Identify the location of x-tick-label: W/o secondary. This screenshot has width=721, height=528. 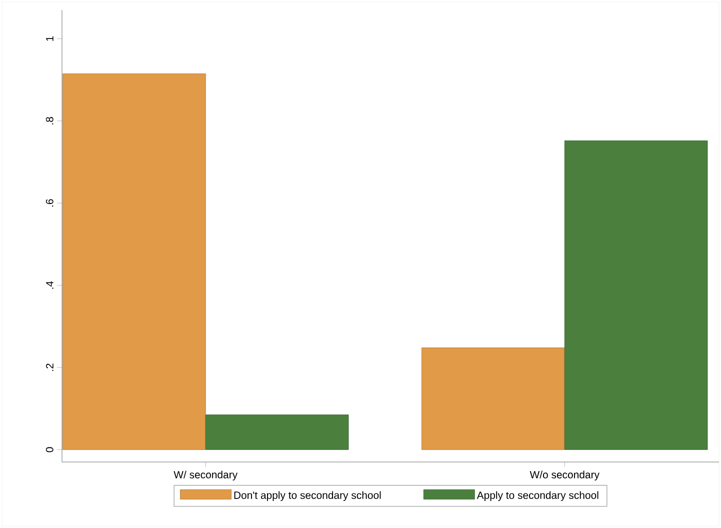
(565, 475).